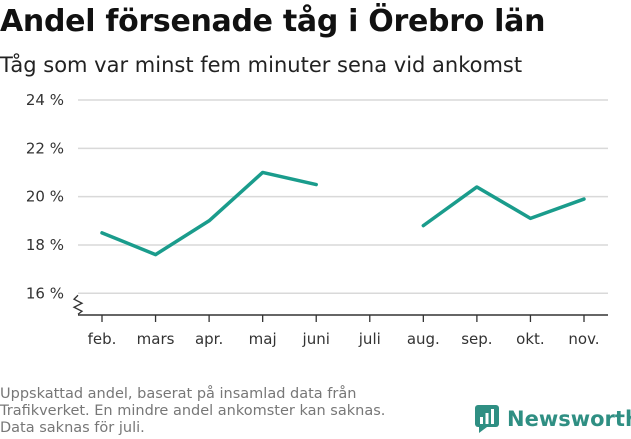  What do you see at coordinates (369, 339) in the screenshot?
I see `x-tick-label: juli` at bounding box center [369, 339].